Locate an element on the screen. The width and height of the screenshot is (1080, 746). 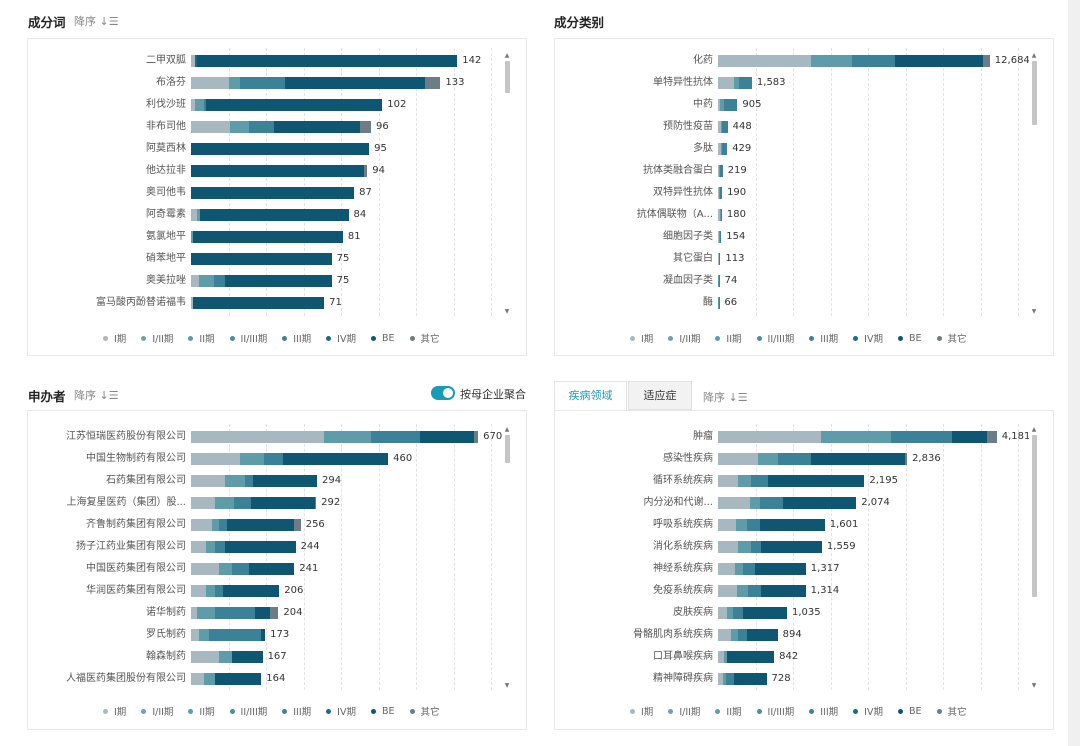
bar-row: 硝苯地平 75 is located at coordinates (265, 259).